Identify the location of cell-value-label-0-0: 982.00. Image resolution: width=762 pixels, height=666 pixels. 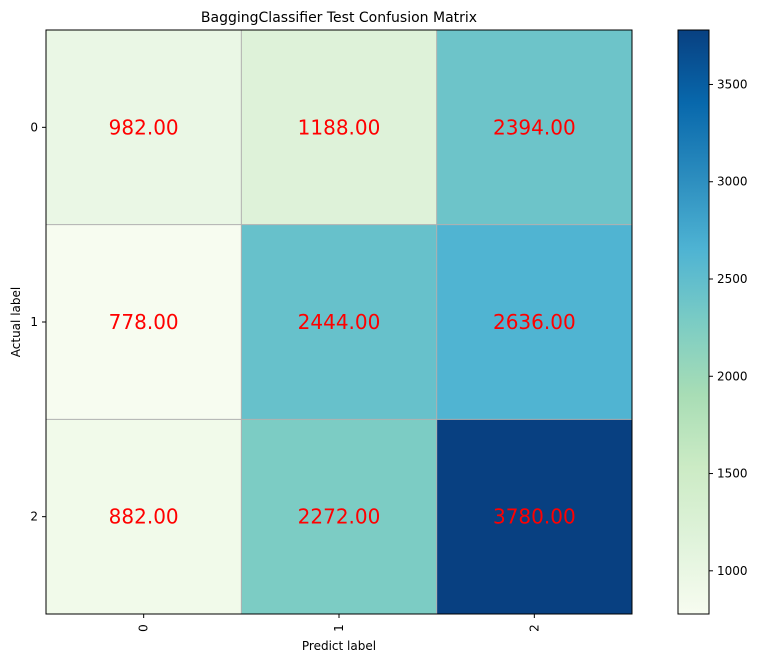
(144, 127).